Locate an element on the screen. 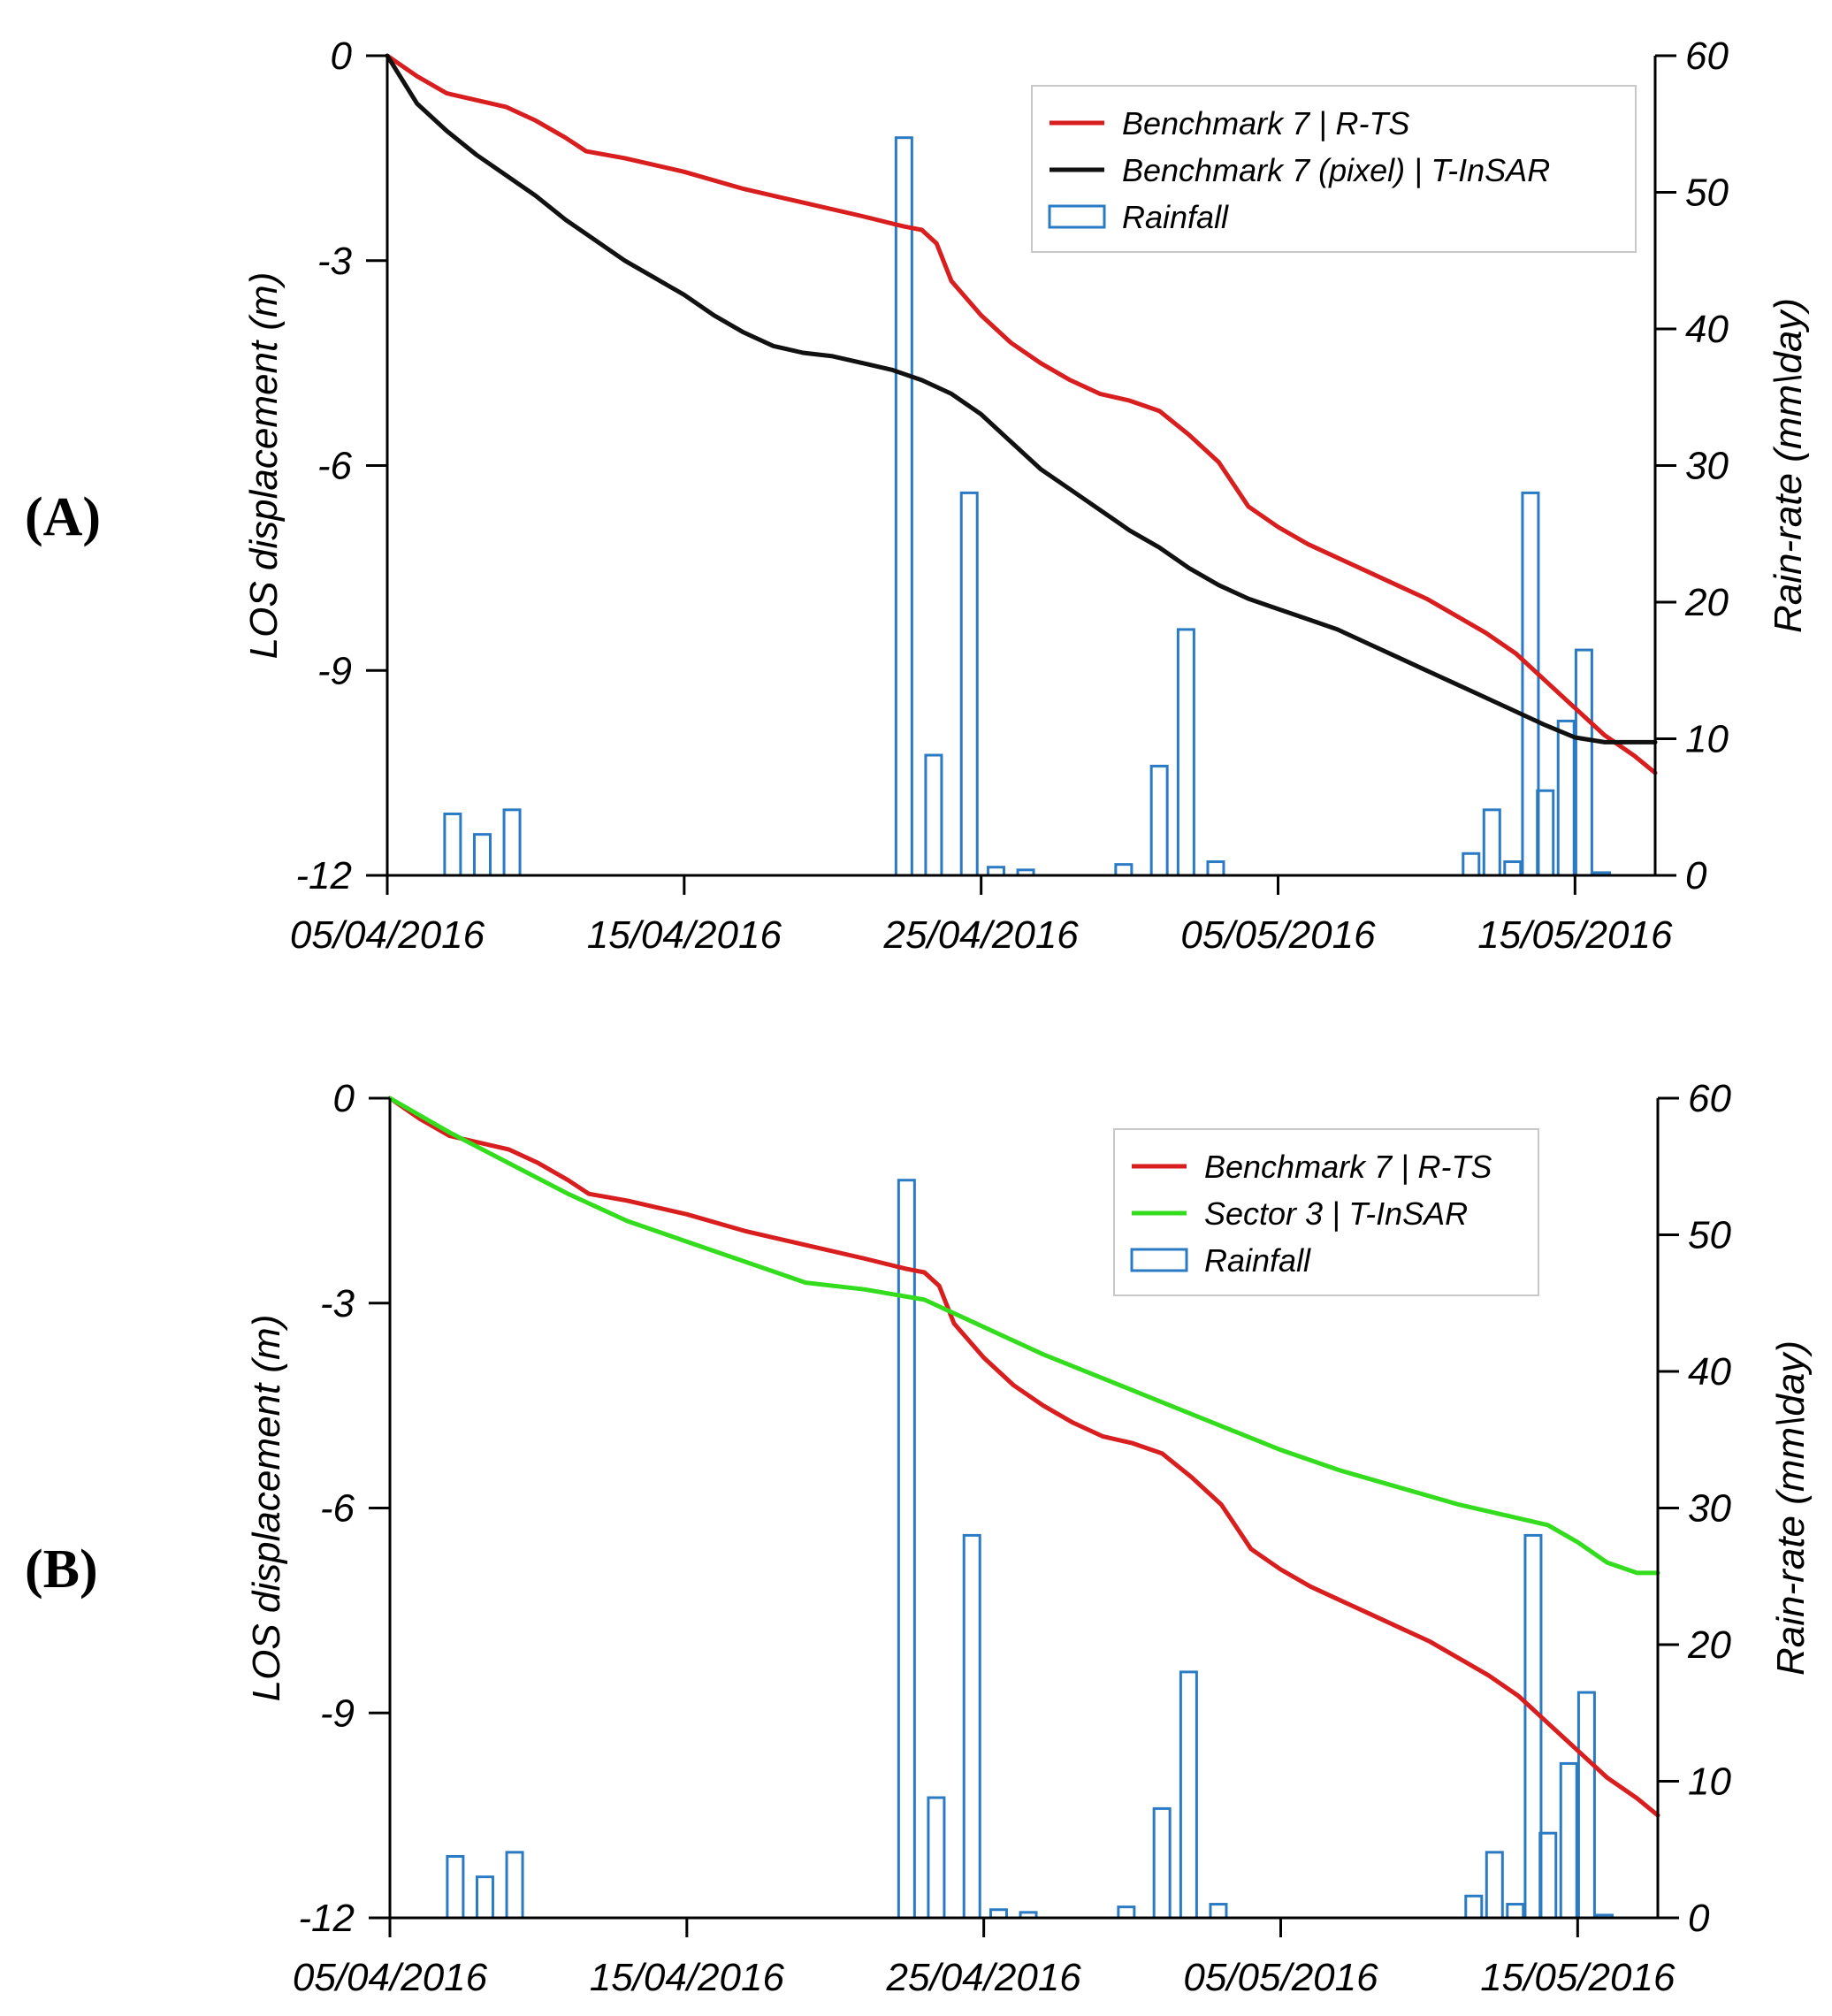 The image size is (1832, 2016). legend-label: Sector 3 | T-InSAR is located at coordinates (1336, 1213).